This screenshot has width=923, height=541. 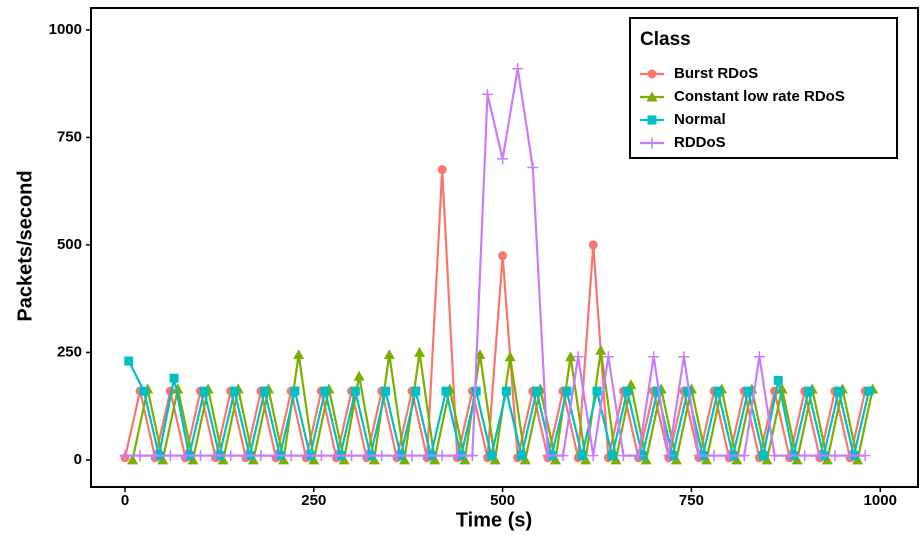 What do you see at coordinates (700, 119) in the screenshot?
I see `legend-label: Normal` at bounding box center [700, 119].